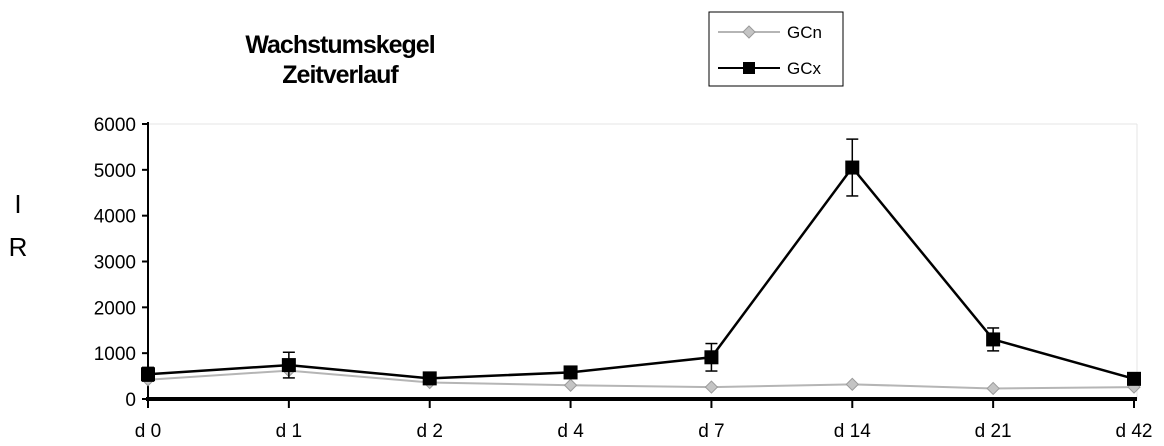  What do you see at coordinates (749, 68) in the screenshot?
I see `legend-marker-gcx` at bounding box center [749, 68].